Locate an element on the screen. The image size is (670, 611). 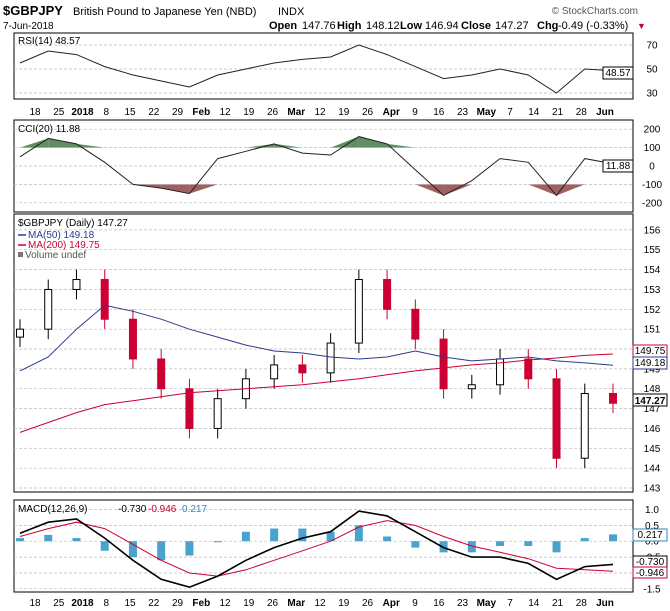
volume-legend-swatch is located at coordinates (20, 254).